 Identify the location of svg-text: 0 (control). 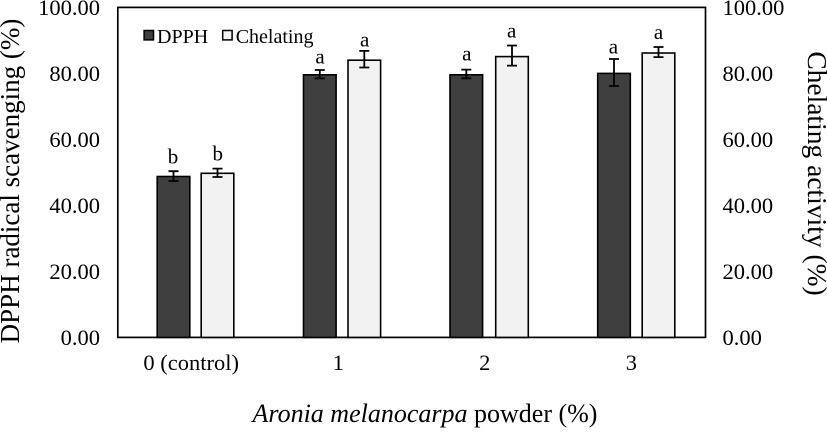
(191, 362).